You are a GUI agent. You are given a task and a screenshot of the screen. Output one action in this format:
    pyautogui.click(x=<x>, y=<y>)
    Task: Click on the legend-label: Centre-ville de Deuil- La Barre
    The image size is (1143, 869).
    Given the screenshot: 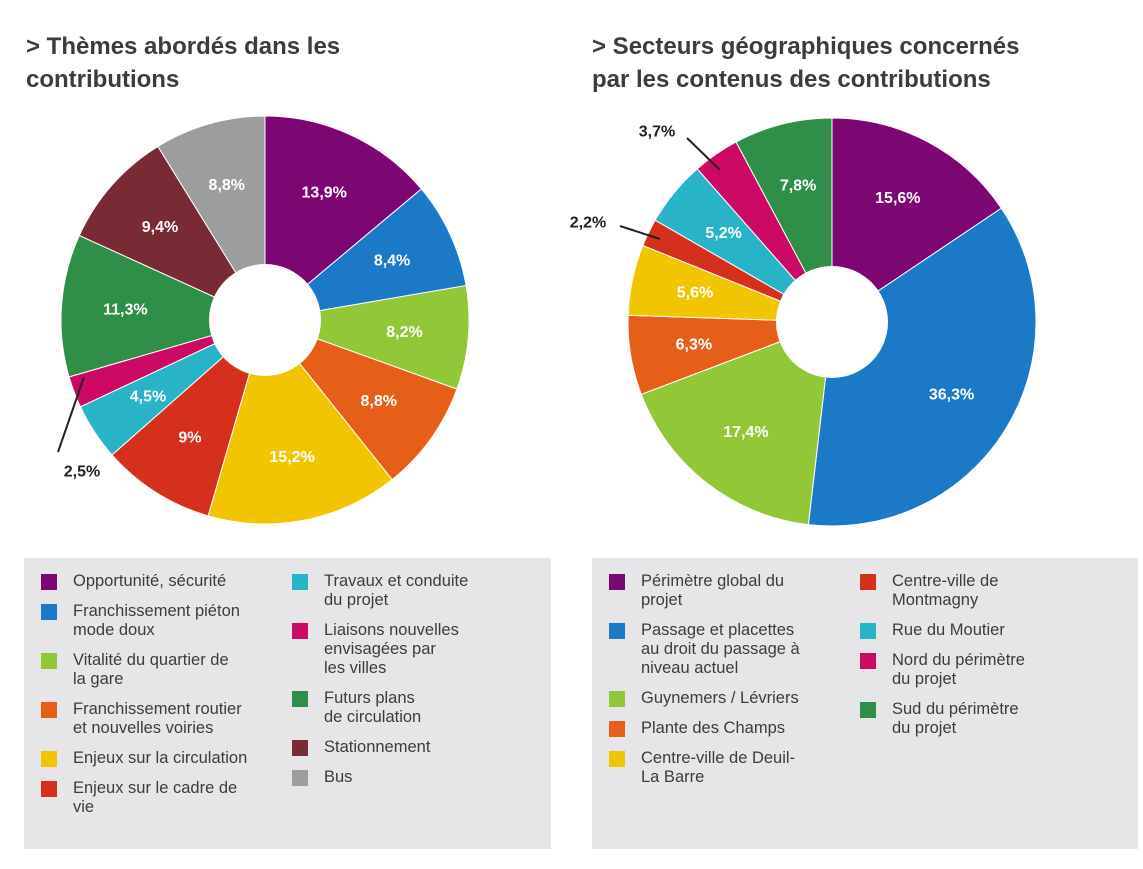 What is the action you would take?
    pyautogui.click(x=718, y=767)
    